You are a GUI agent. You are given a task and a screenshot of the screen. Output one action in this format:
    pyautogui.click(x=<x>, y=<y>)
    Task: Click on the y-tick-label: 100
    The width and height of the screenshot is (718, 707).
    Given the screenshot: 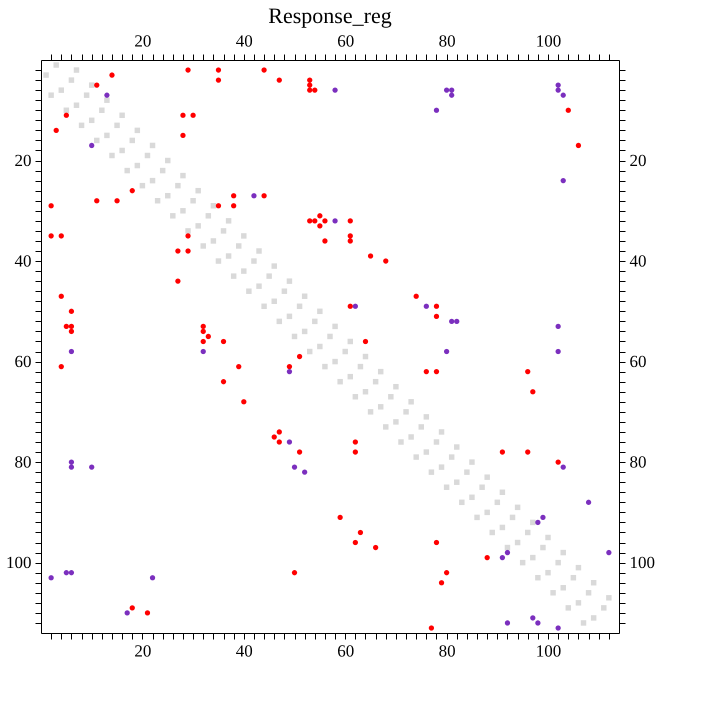 What is the action you would take?
    pyautogui.click(x=19, y=562)
    